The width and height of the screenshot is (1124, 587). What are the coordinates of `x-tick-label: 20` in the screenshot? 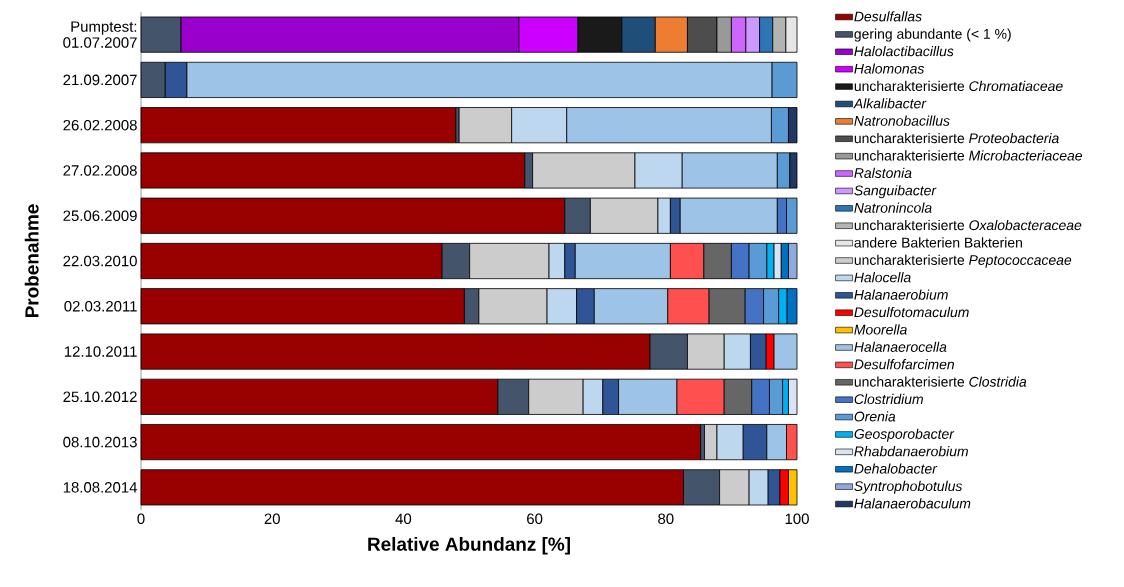 It's located at (272, 519).